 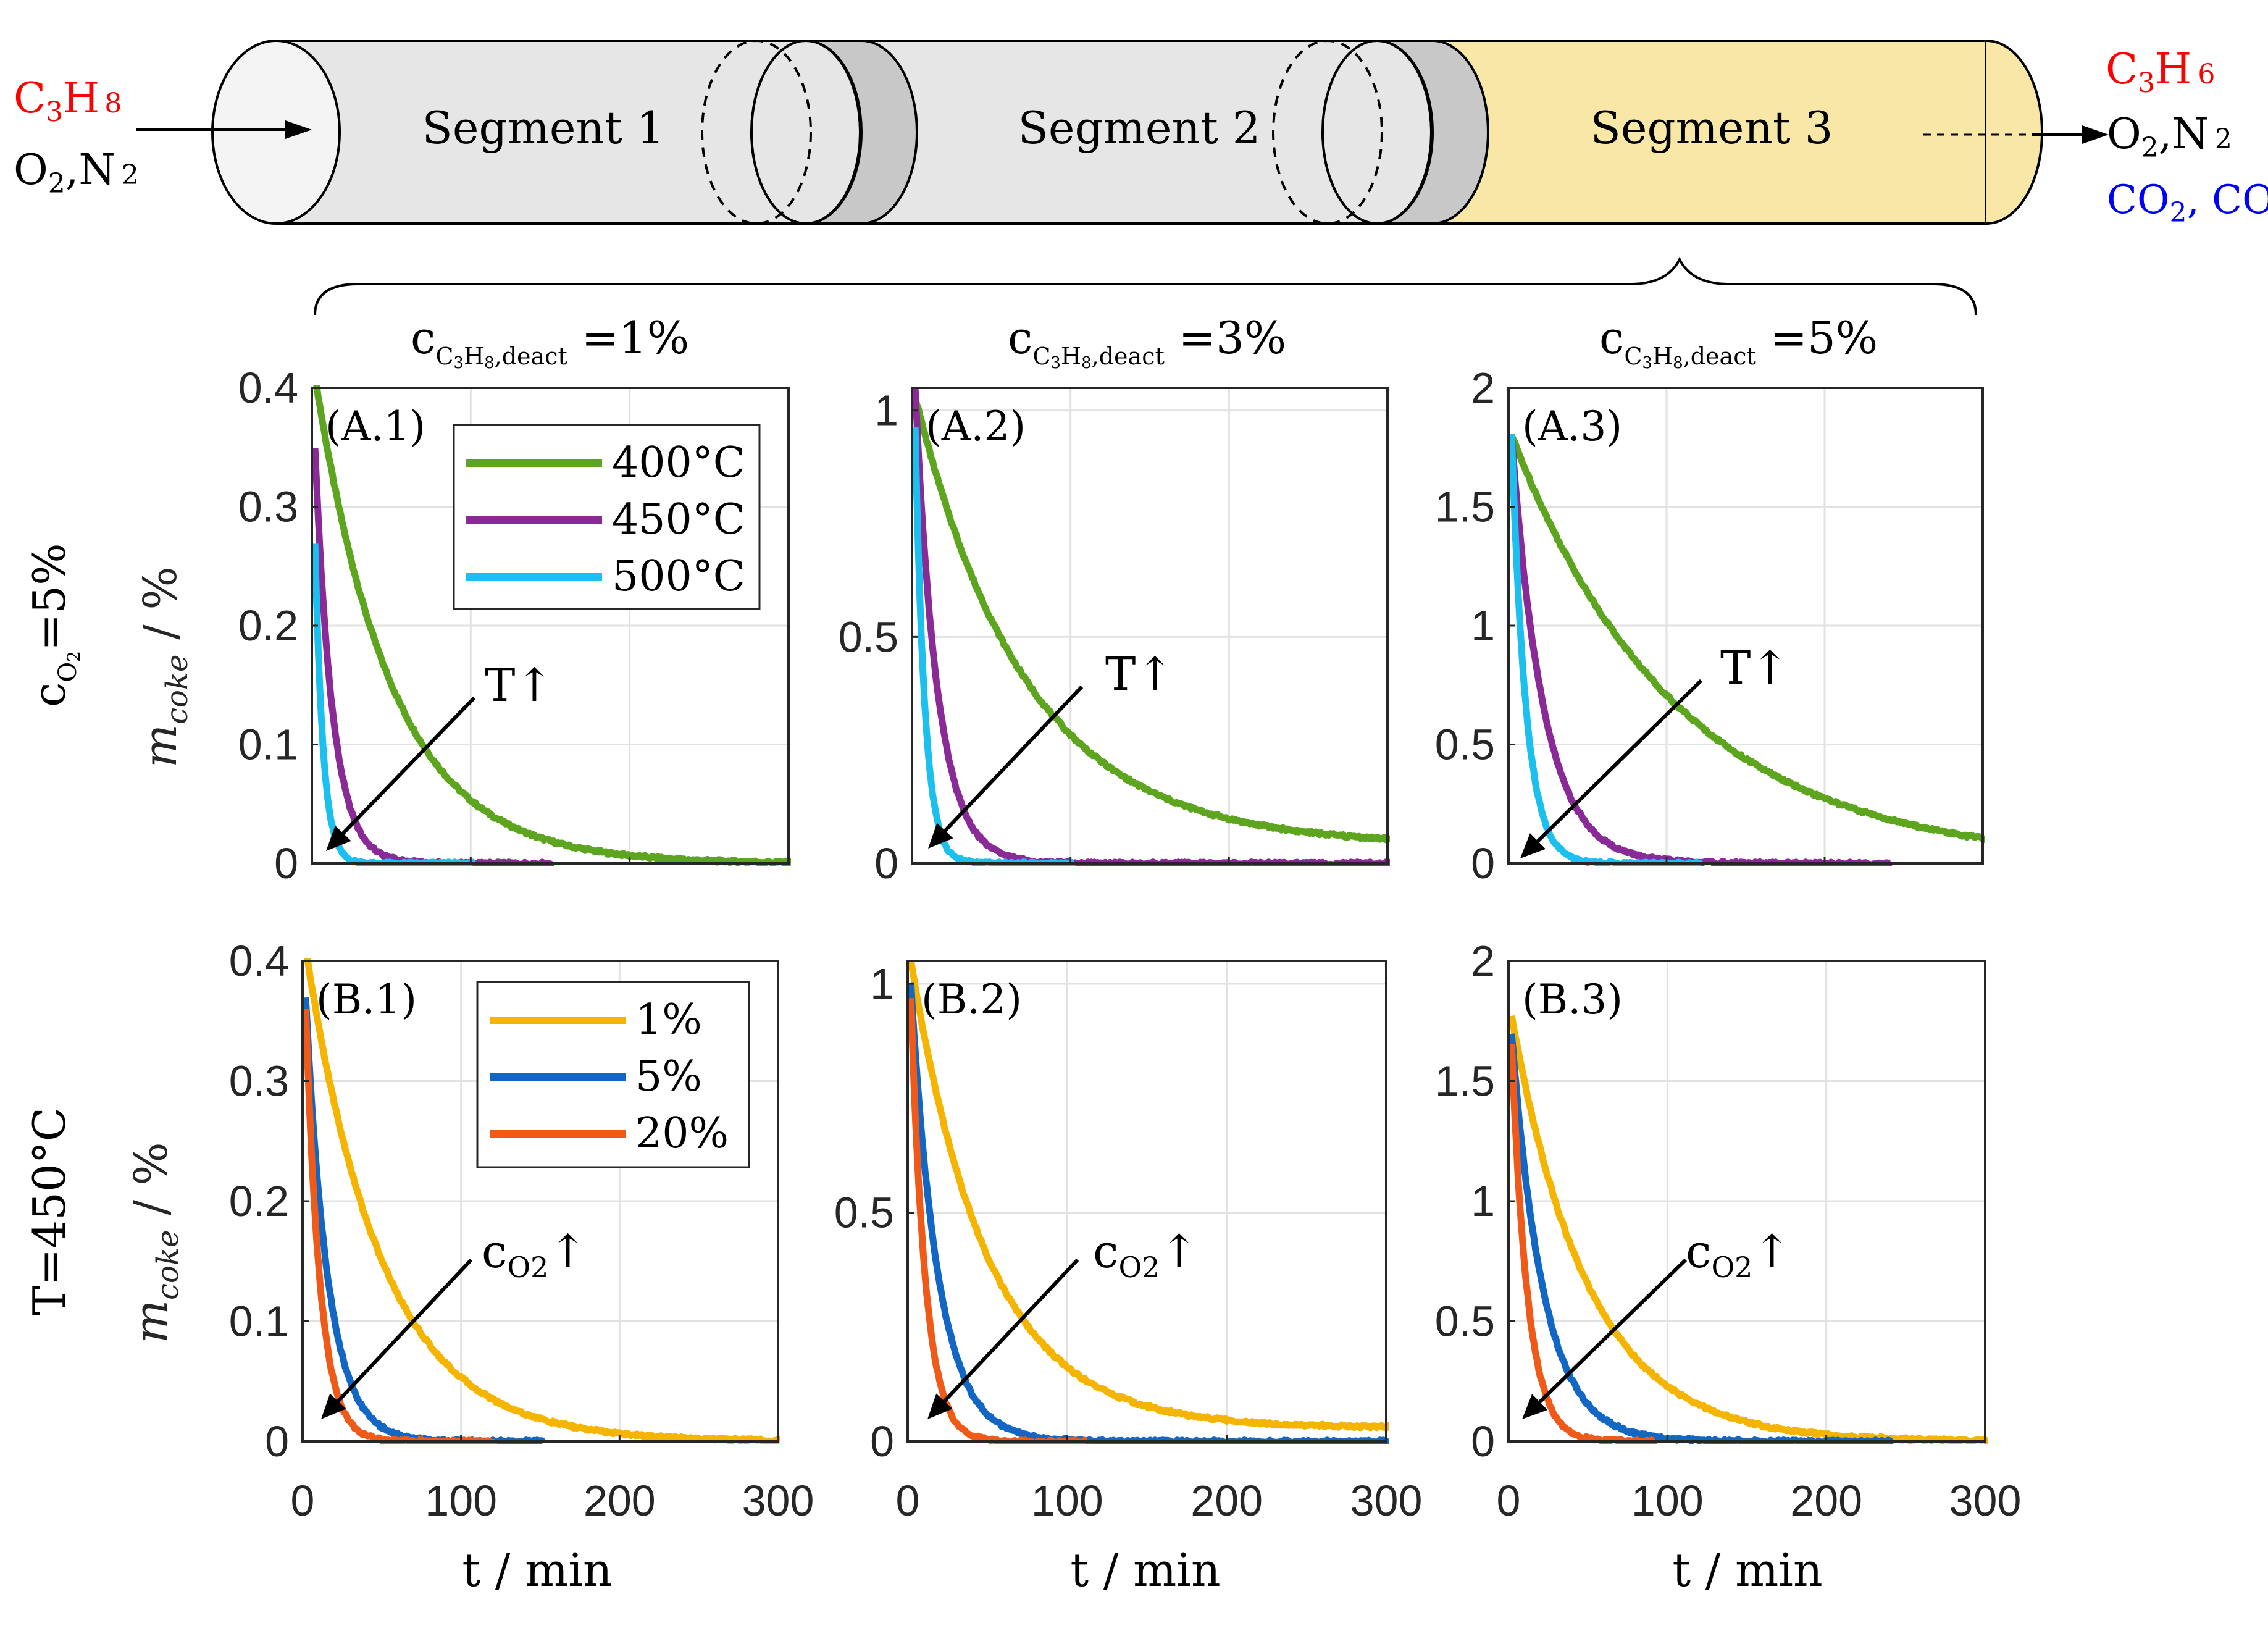 I want to click on column-header-3: cC3H8,deact =5%, so click(x=1738, y=342).